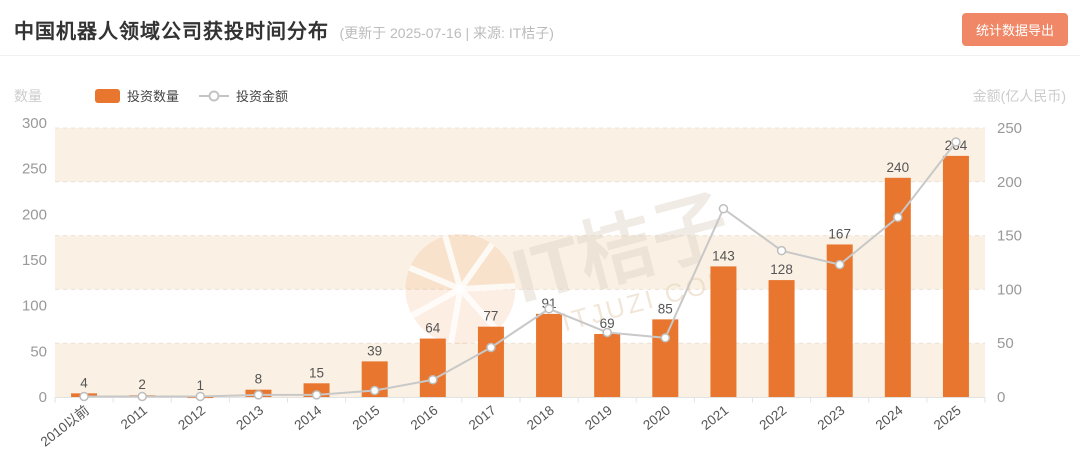 This screenshot has height=468, width=1080. Describe the element at coordinates (772, 418) in the screenshot. I see `x-axis-label-2022: 2022` at that location.